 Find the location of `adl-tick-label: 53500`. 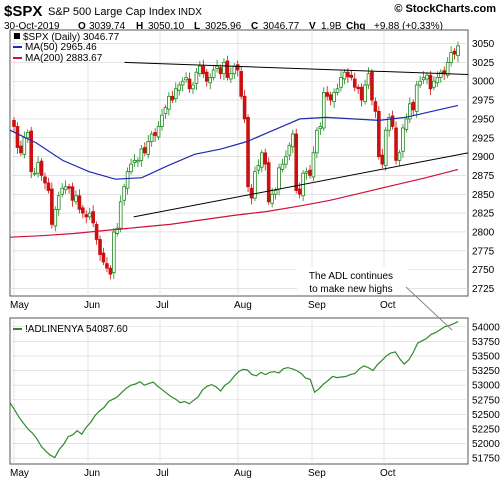

adl-tick-label: 53500 is located at coordinates (486, 356).